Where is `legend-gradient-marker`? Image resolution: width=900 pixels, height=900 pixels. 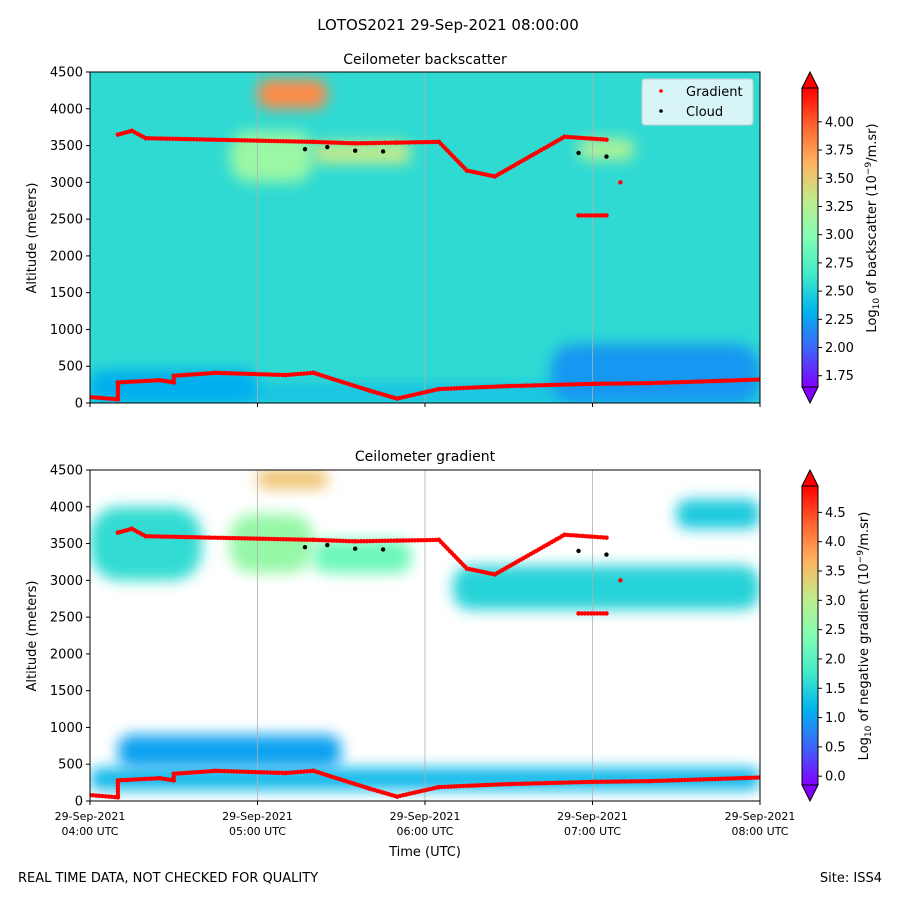 legend-gradient-marker is located at coordinates (661, 91).